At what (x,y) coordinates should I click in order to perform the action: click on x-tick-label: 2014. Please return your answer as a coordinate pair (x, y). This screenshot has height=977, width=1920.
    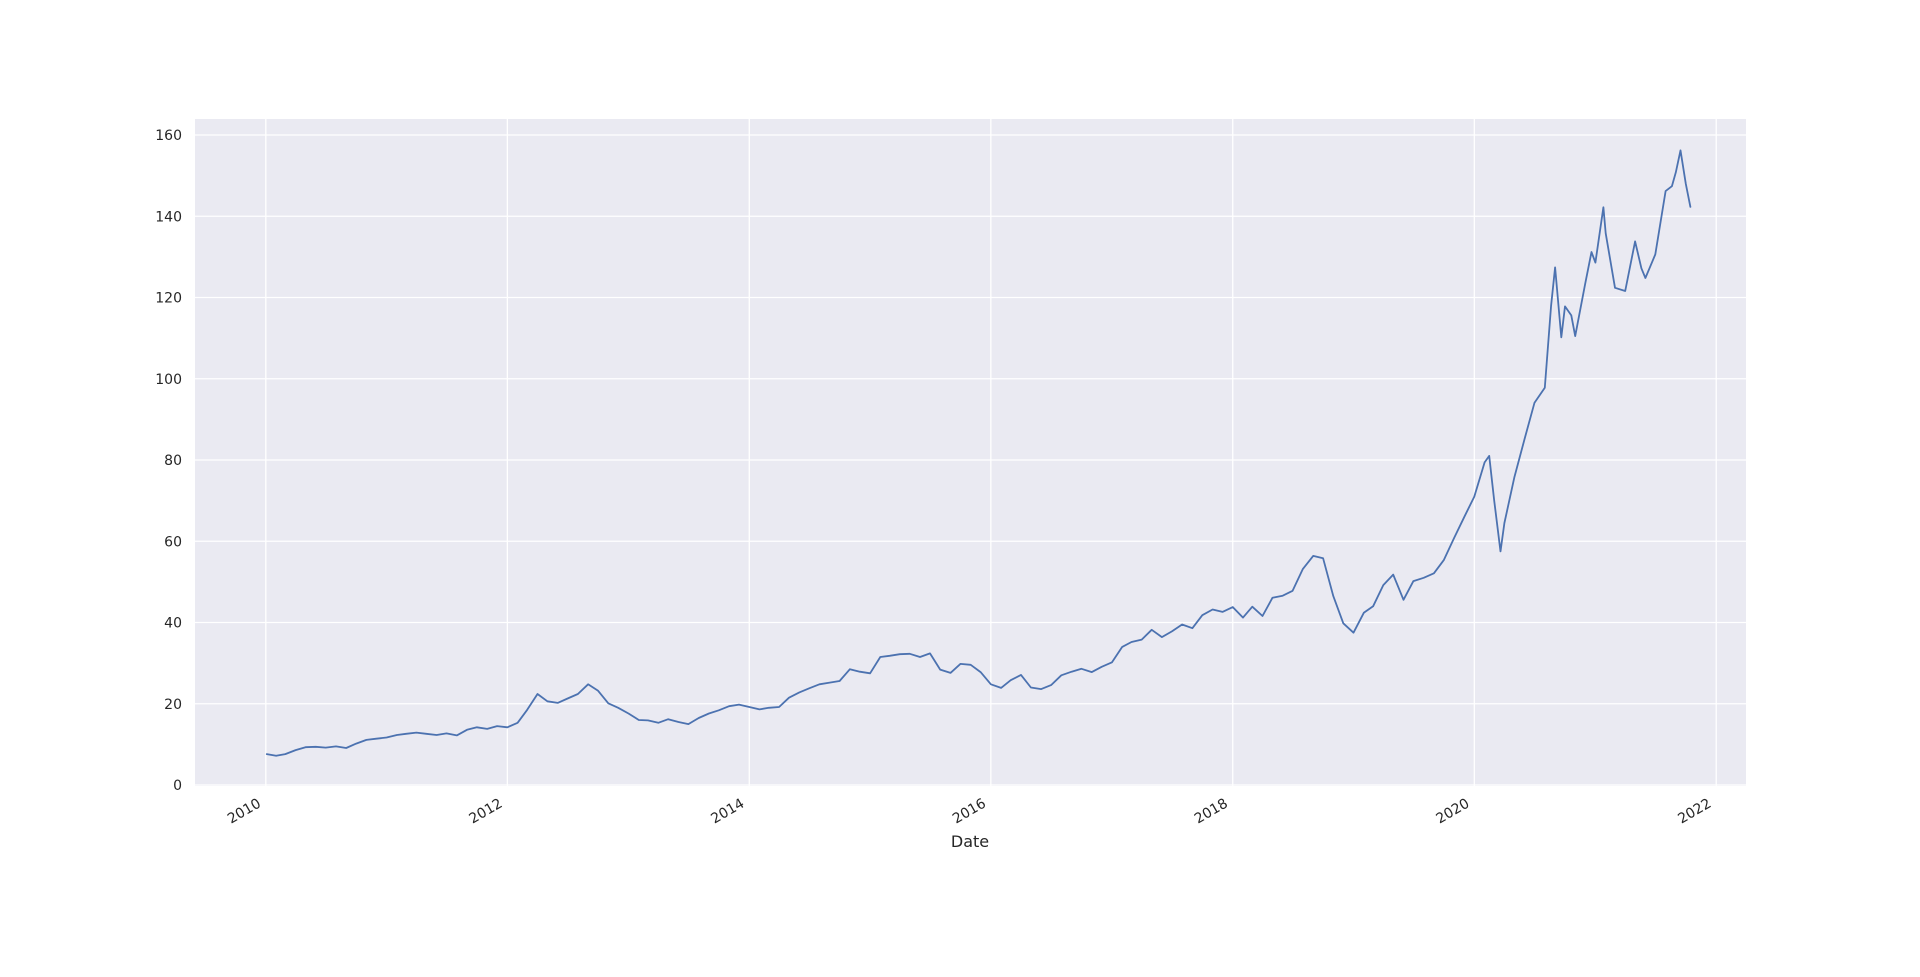
    Looking at the image, I should click on (727, 812).